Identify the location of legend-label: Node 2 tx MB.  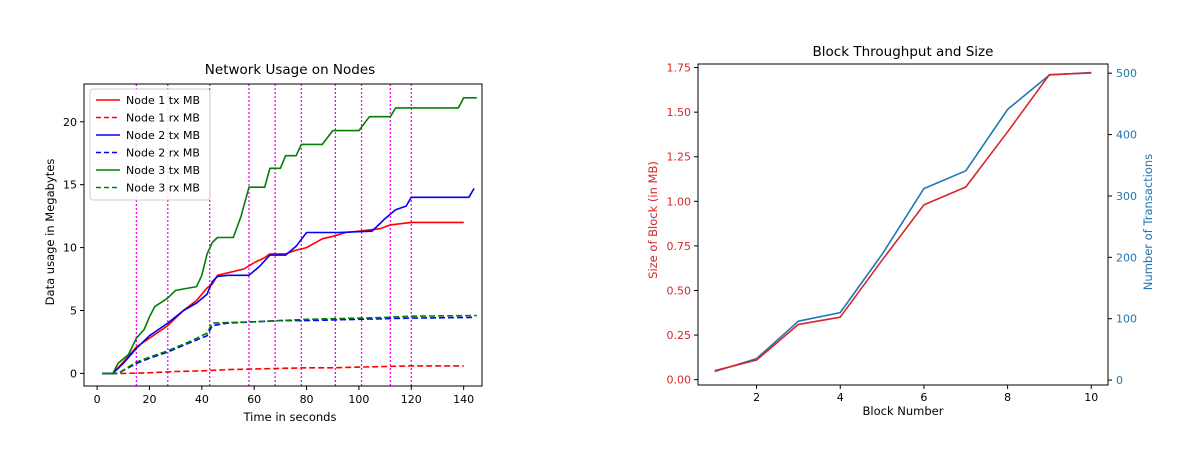
(163, 135).